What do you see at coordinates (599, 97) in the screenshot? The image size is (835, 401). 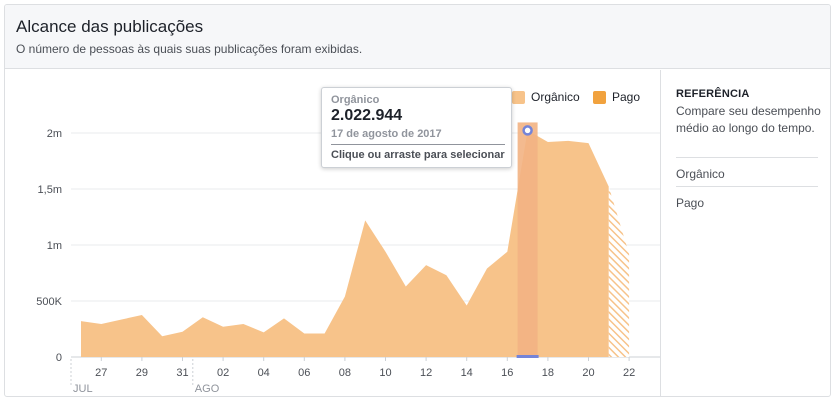 I see `legend-paid-swatch` at bounding box center [599, 97].